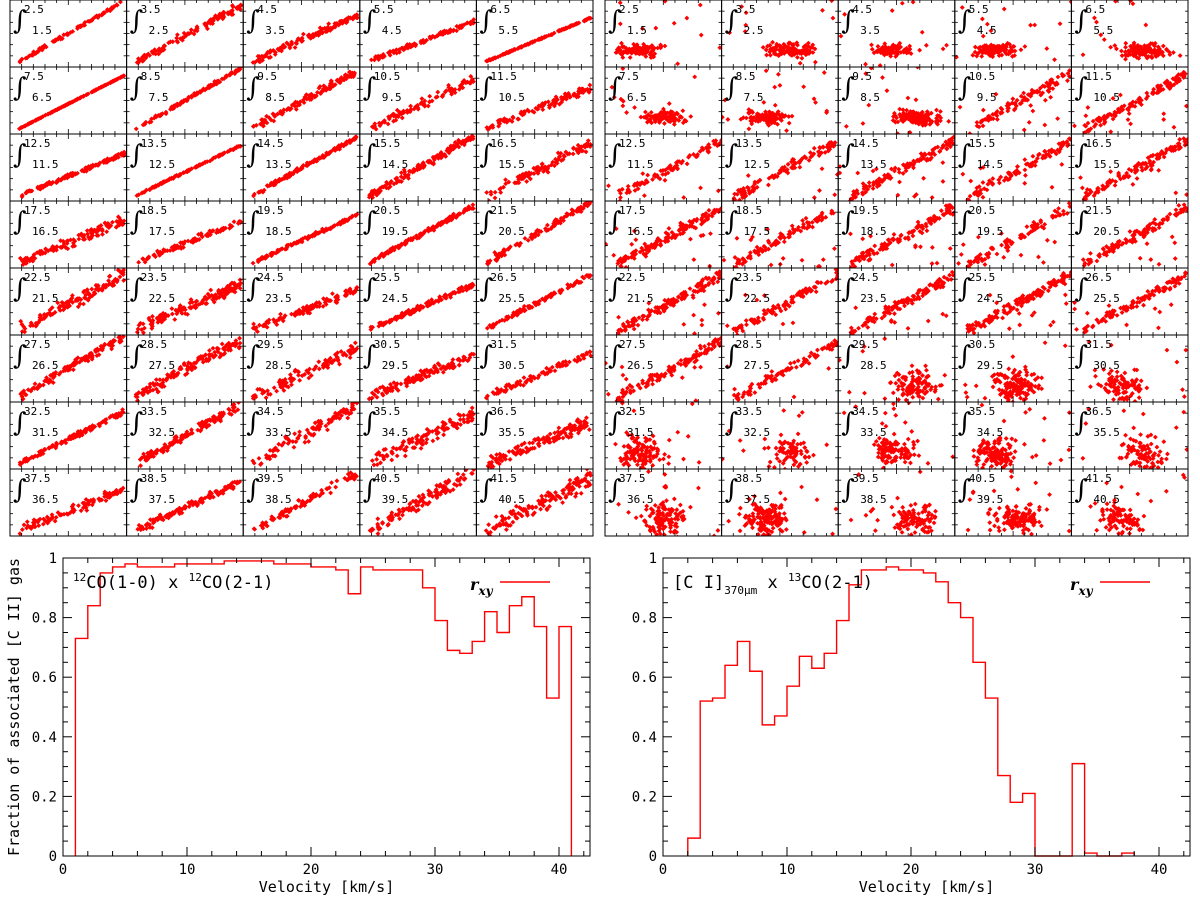 This screenshot has width=1200, height=909. I want to click on left-grid-panel: ∫28.527.5, so click(185, 369).